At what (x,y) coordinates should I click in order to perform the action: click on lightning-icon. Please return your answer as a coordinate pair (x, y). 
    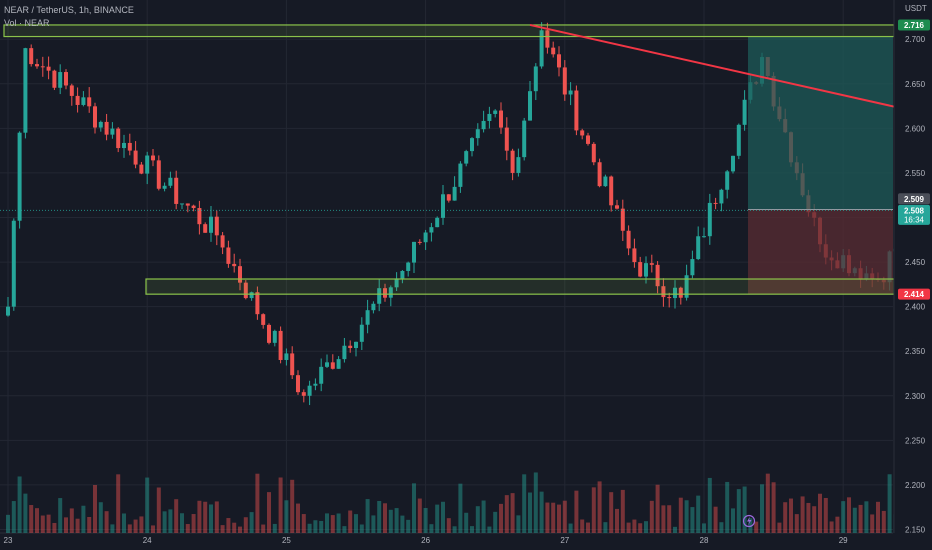
    Looking at the image, I should click on (749, 521).